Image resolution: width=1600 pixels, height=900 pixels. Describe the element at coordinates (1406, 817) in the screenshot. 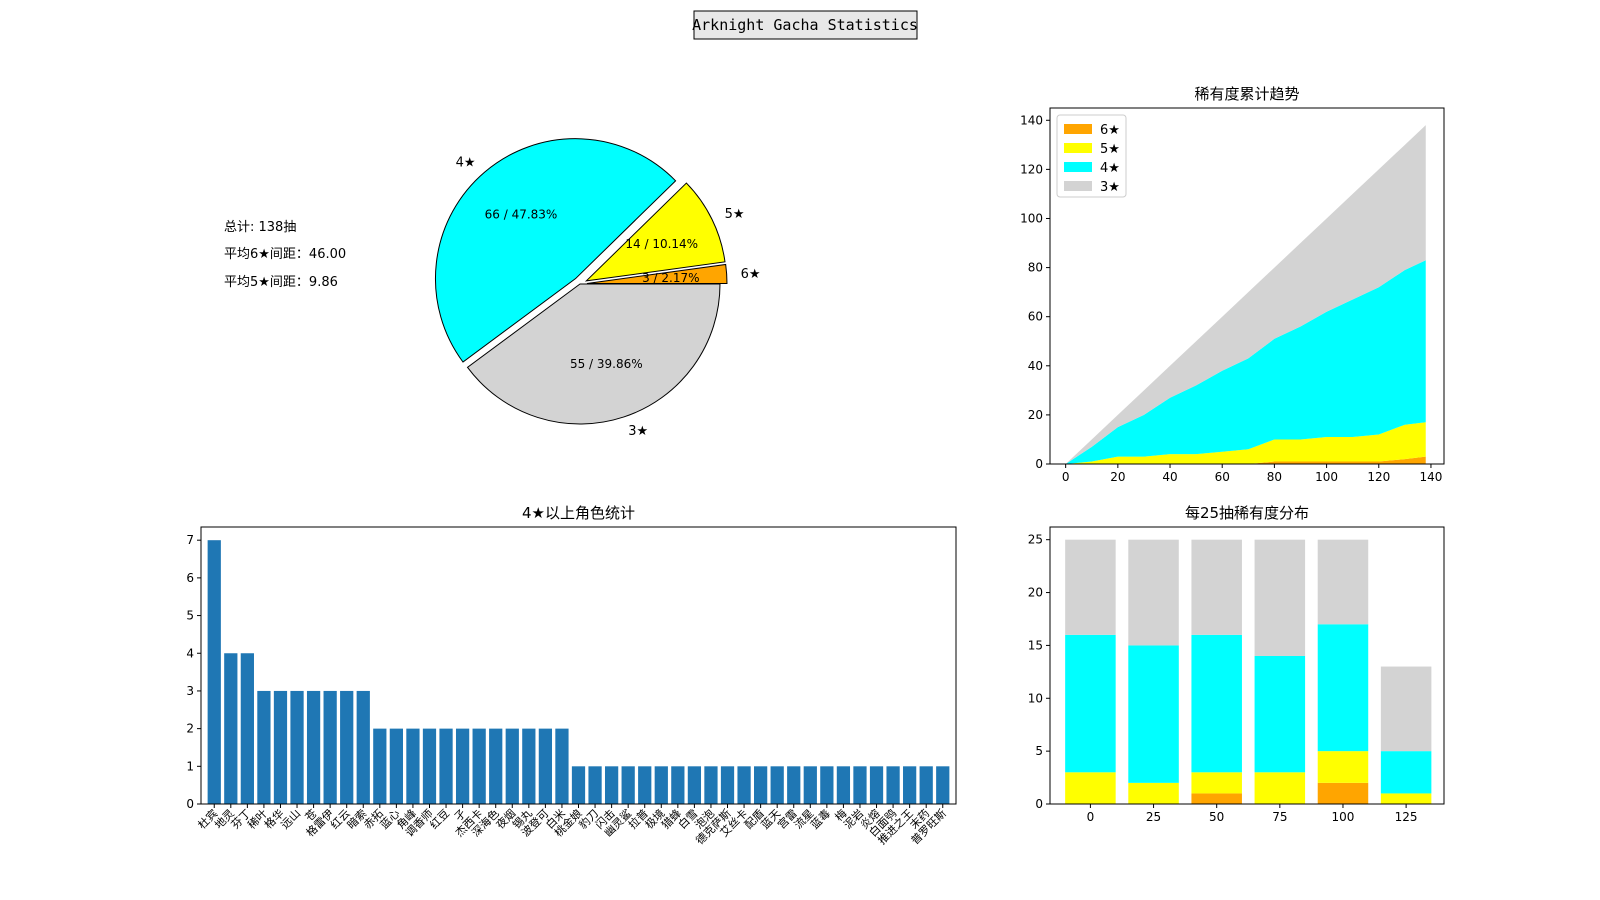

I see `x-tick-label-5: 125` at that location.